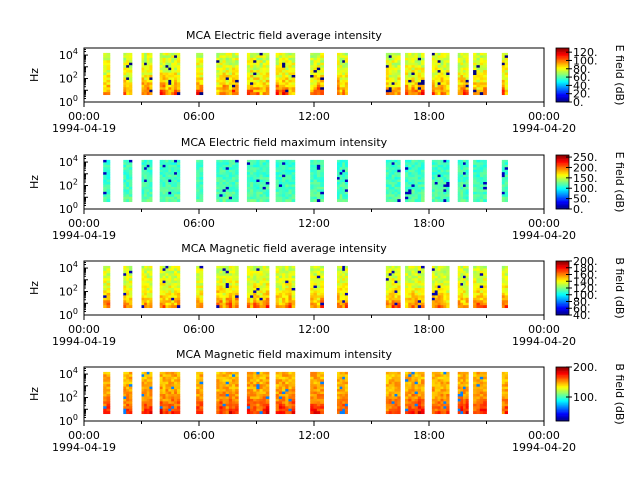 Image resolution: width=640 pixels, height=480 pixels. What do you see at coordinates (562, 176) in the screenshot?
I see `colorbar-swatch` at bounding box center [562, 176].